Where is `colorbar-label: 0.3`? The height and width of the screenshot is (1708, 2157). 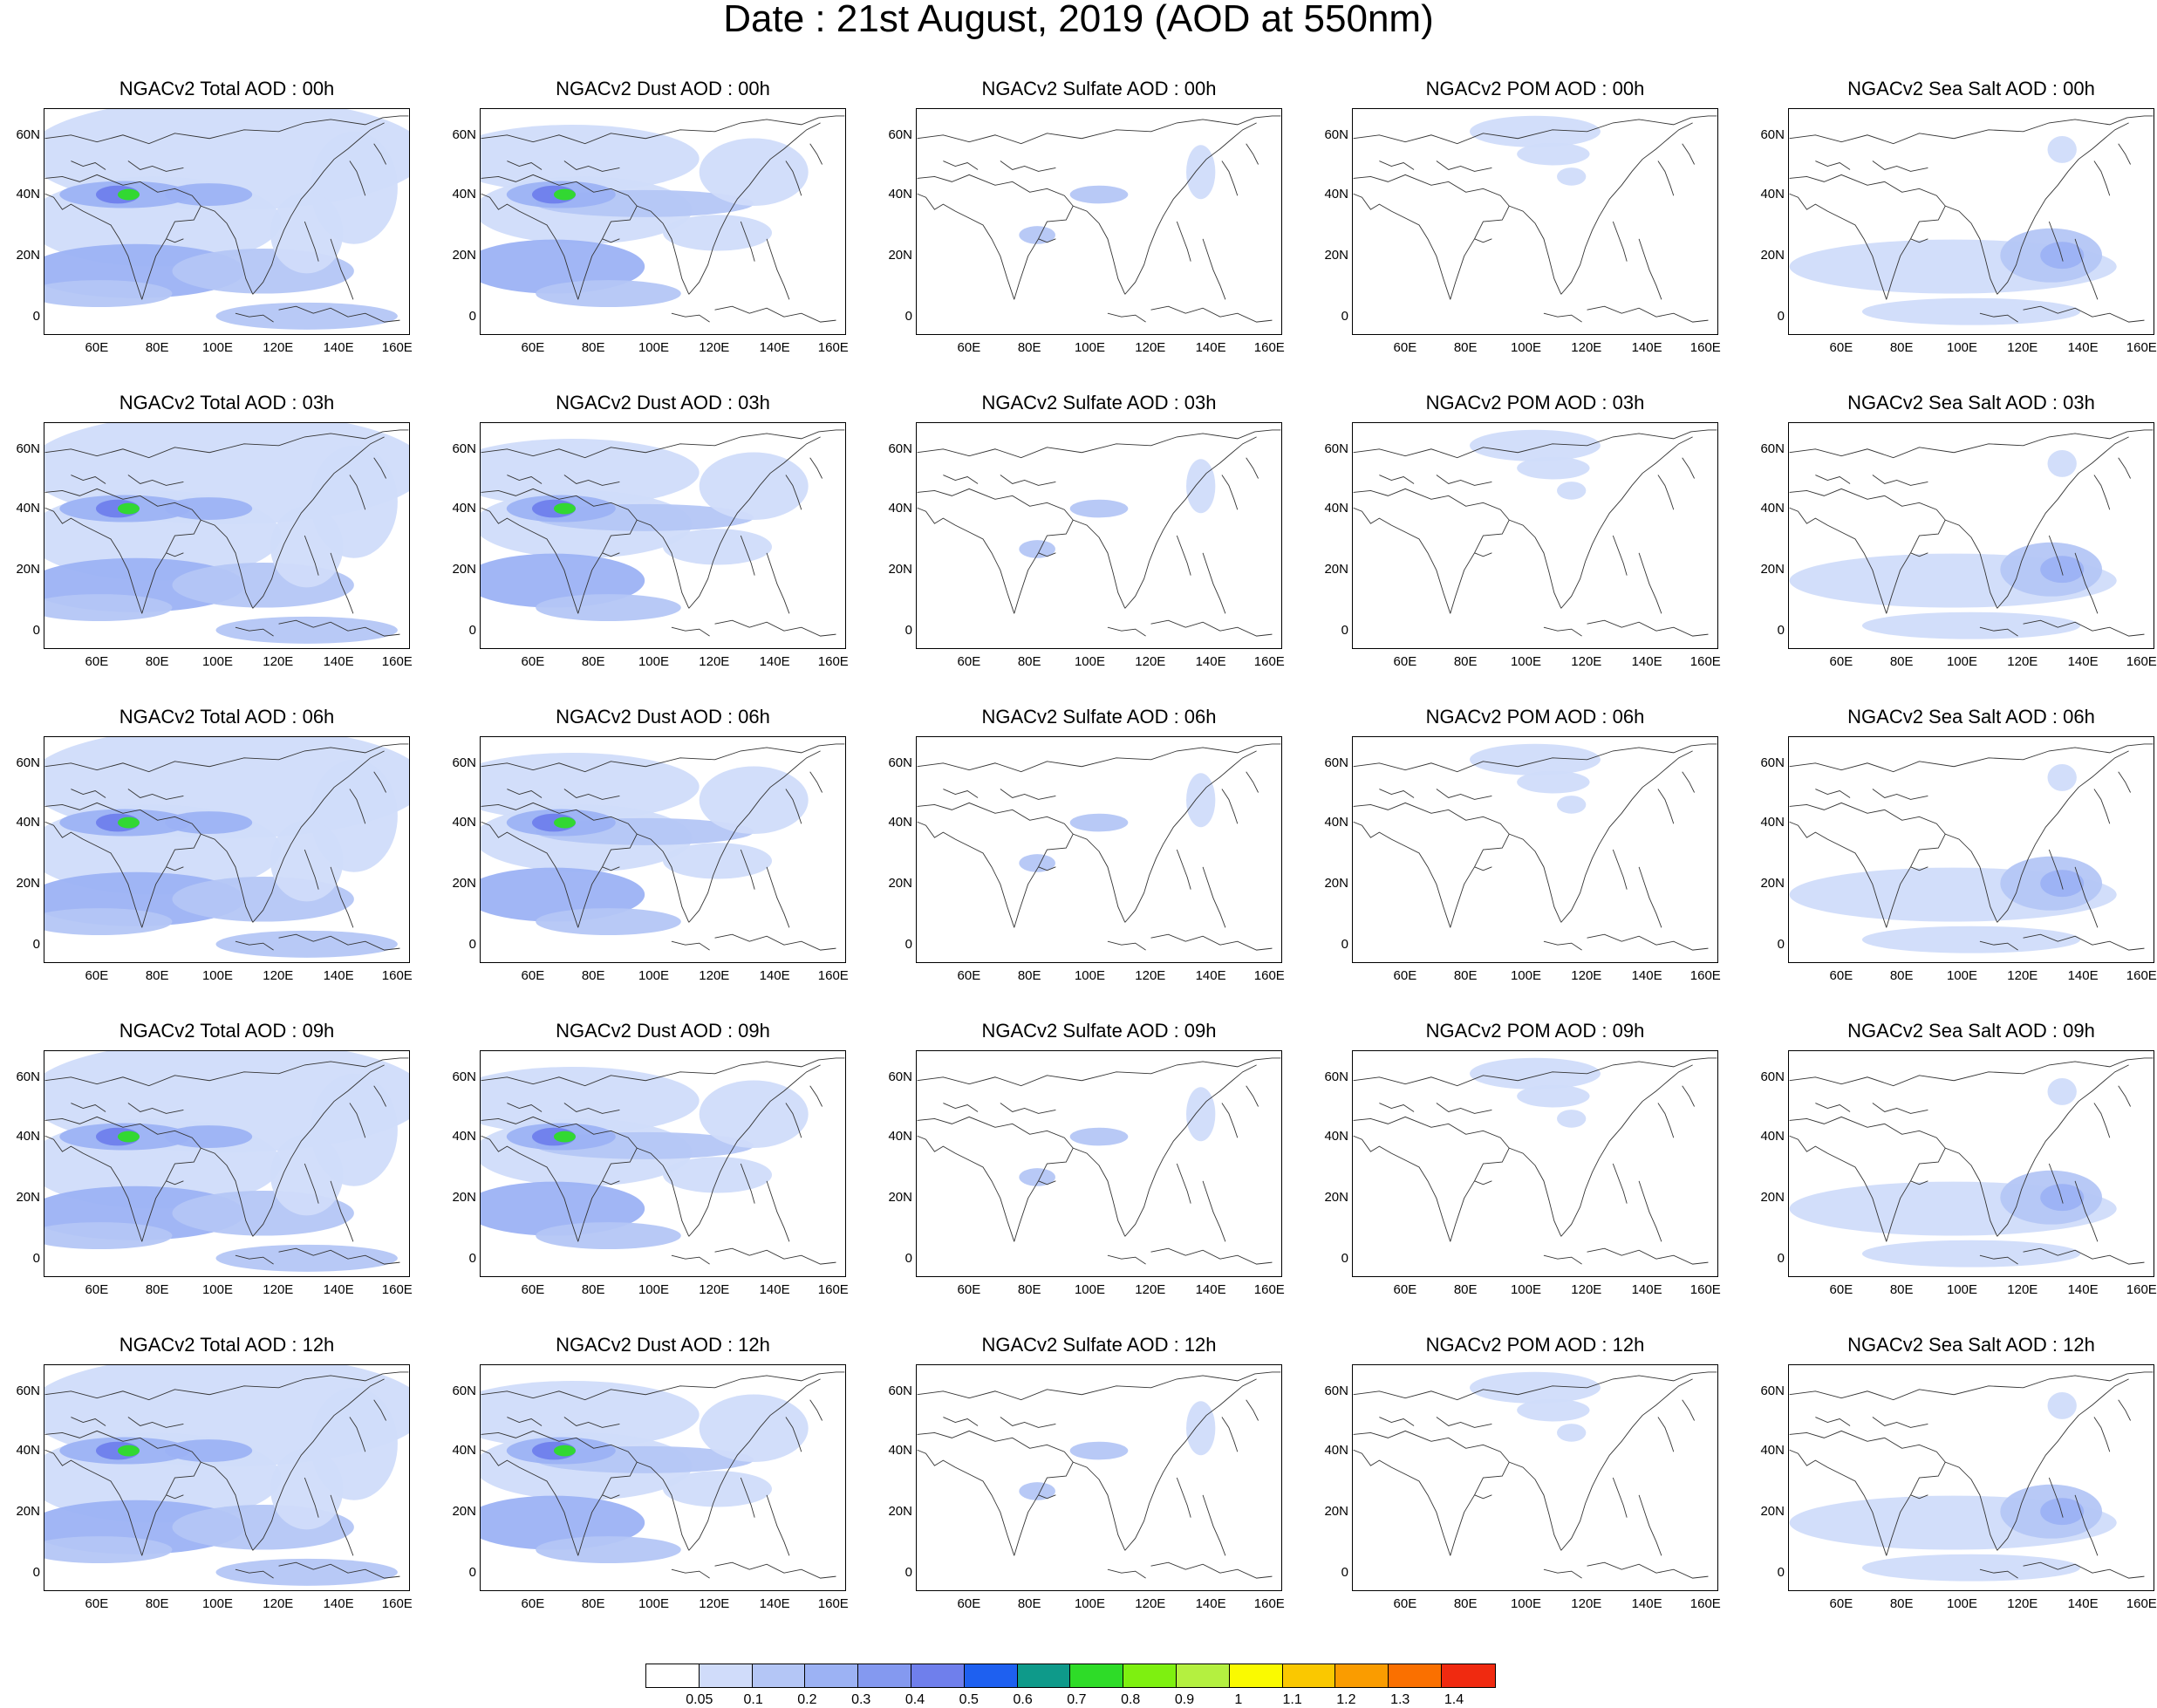
colorbar-label: 0.3 is located at coordinates (861, 1700).